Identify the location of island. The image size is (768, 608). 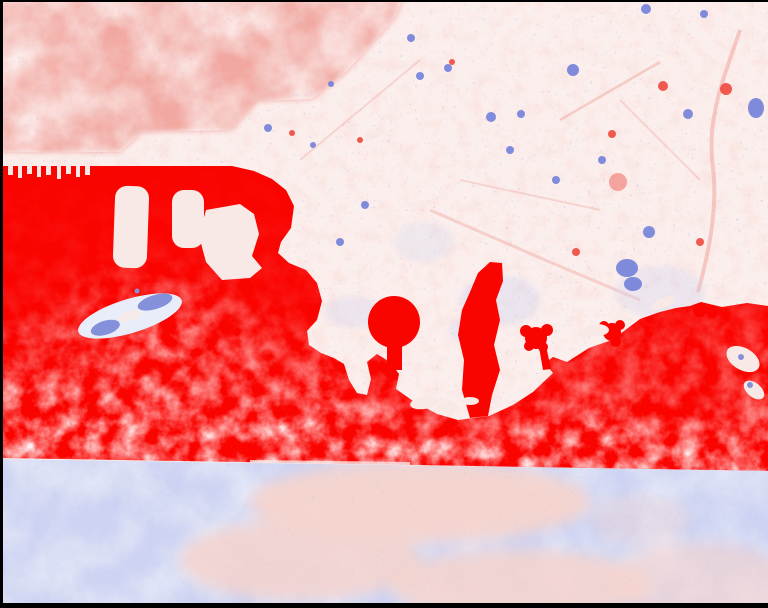
(130, 316).